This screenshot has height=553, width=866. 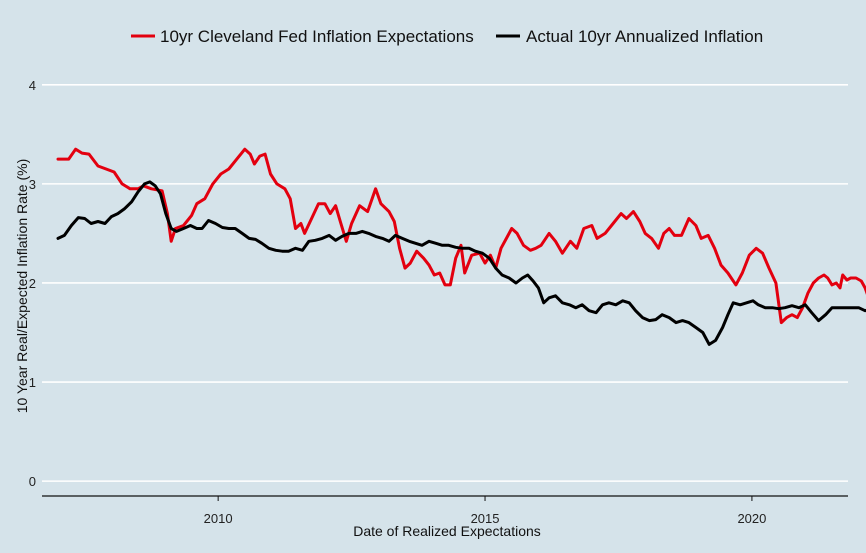 What do you see at coordinates (644, 36) in the screenshot?
I see `legend-label-actual: Actual 10yr Annualized Inflation` at bounding box center [644, 36].